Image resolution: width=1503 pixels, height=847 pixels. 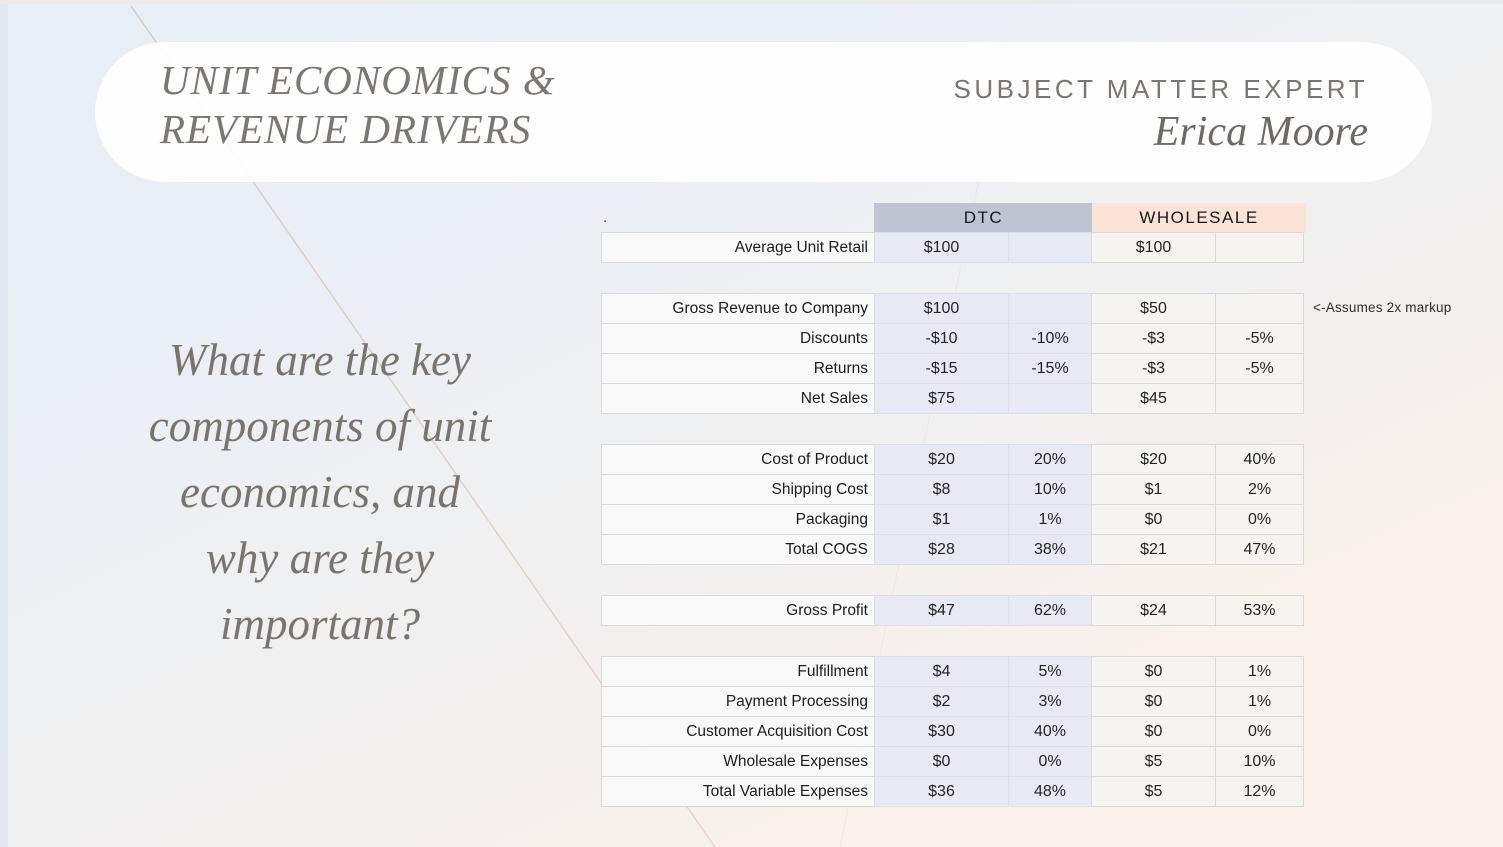 I want to click on ws-dollar-cell: $45, so click(x=1153, y=398).